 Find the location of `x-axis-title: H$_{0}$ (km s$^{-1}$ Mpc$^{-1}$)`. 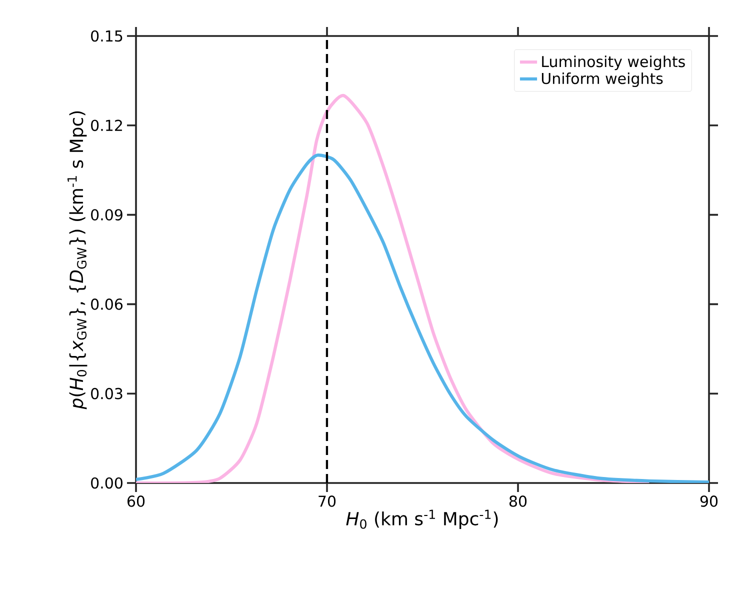

x-axis-title: H$_{0}$ (km s$^{-1}$ Mpc$^{-1}$) is located at coordinates (422, 519).